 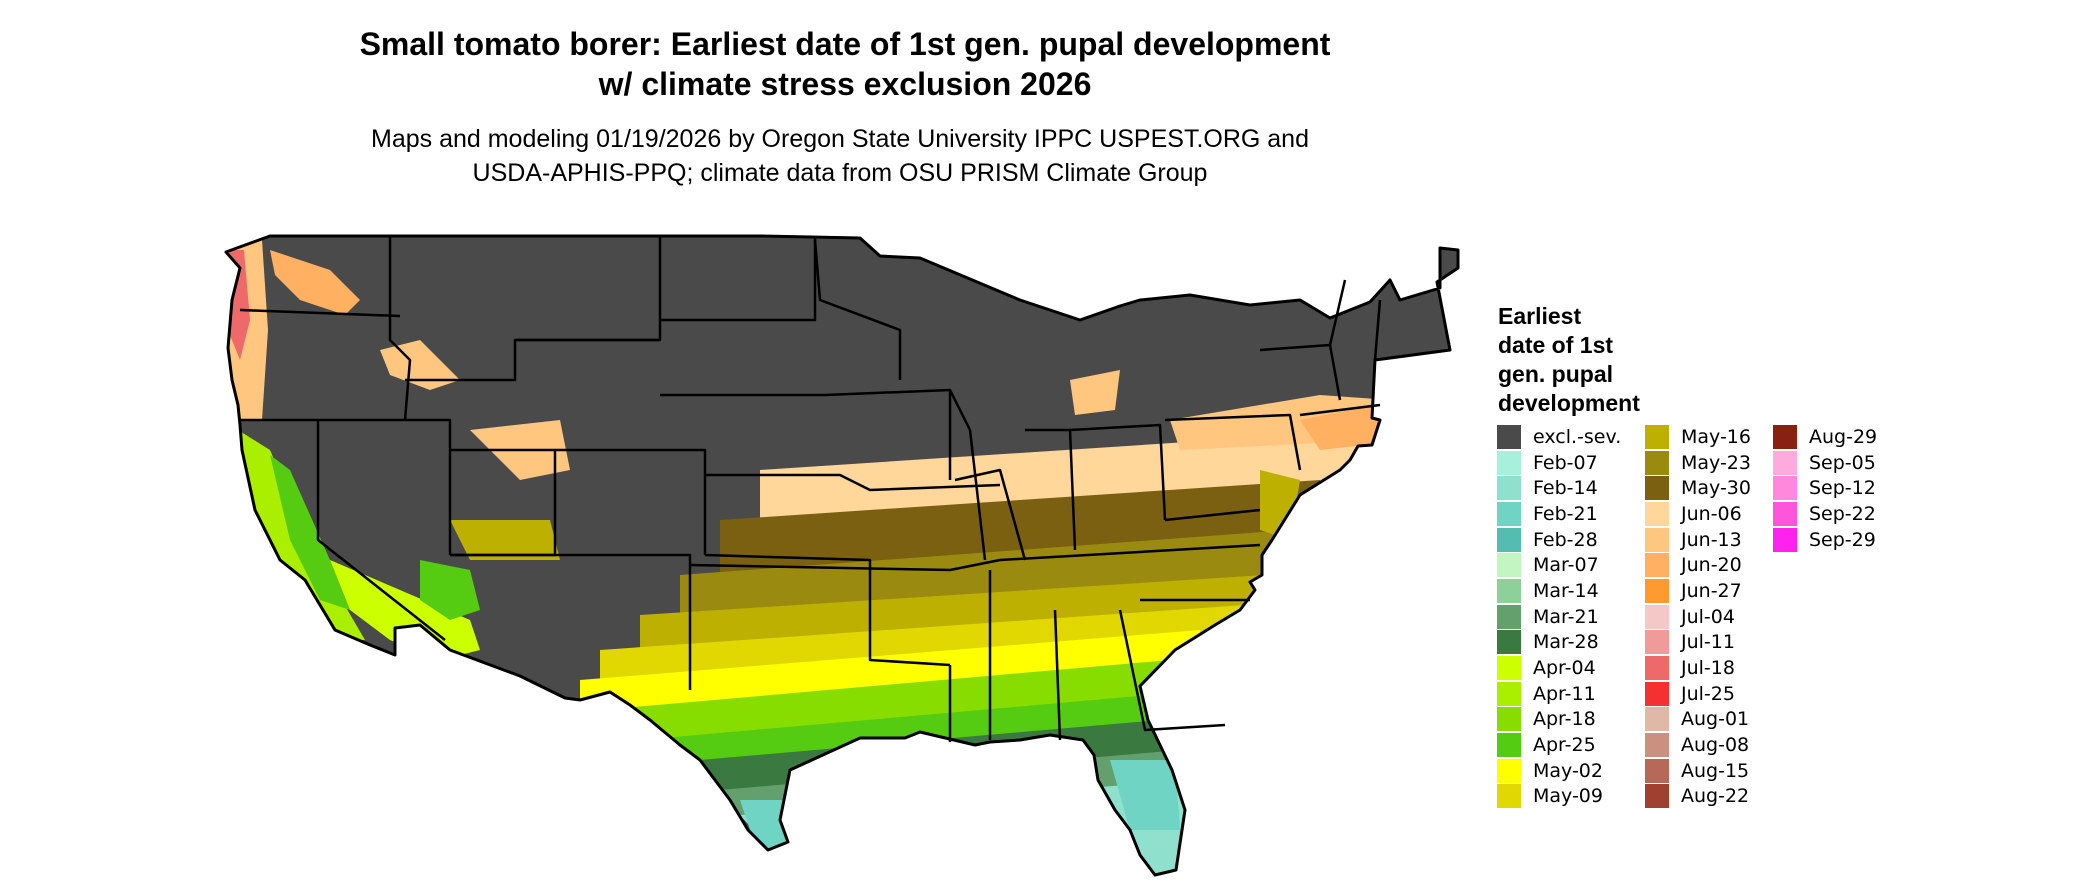 What do you see at coordinates (1569, 403) in the screenshot?
I see `legend-title-line: development` at bounding box center [1569, 403].